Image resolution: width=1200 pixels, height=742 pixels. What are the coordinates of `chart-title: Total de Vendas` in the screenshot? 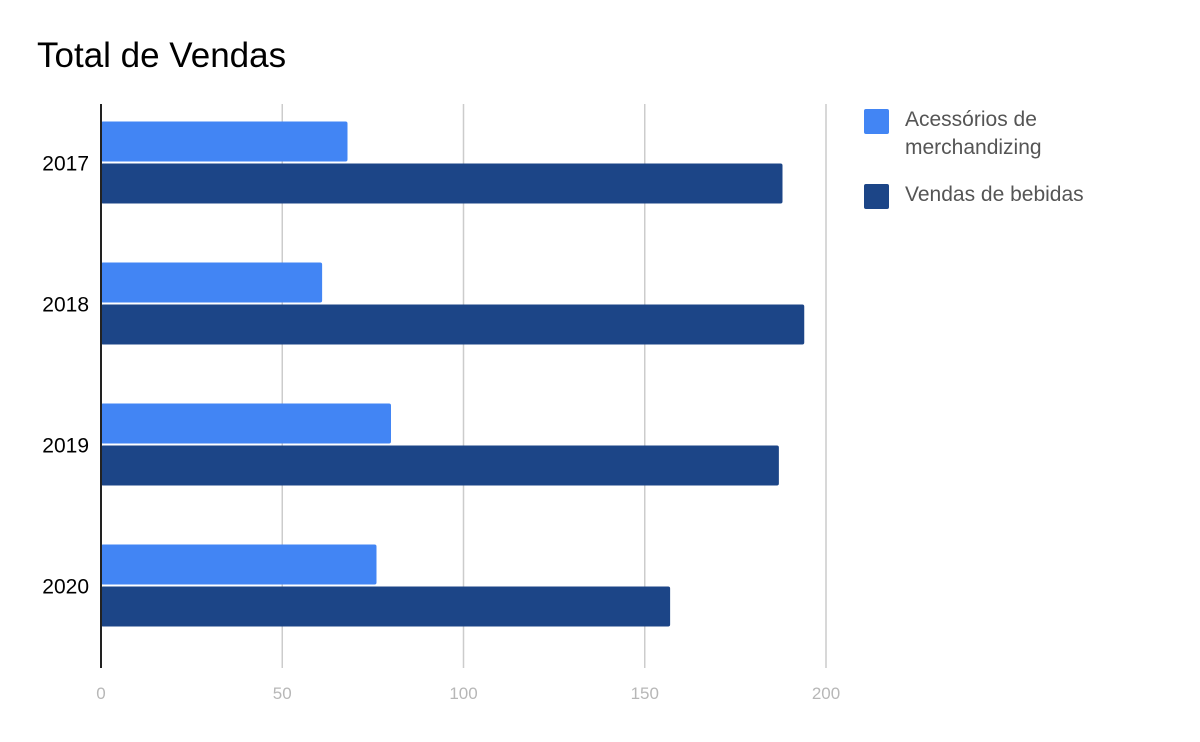 It's located at (162, 55).